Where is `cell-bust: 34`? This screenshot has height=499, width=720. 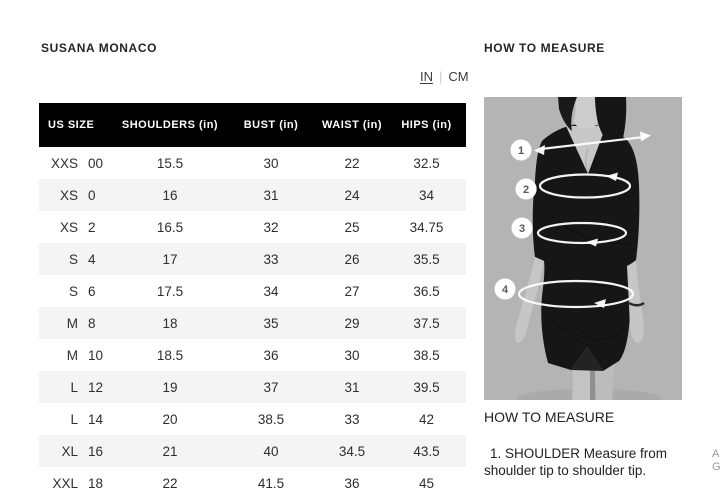
cell-bust: 34 is located at coordinates (271, 291).